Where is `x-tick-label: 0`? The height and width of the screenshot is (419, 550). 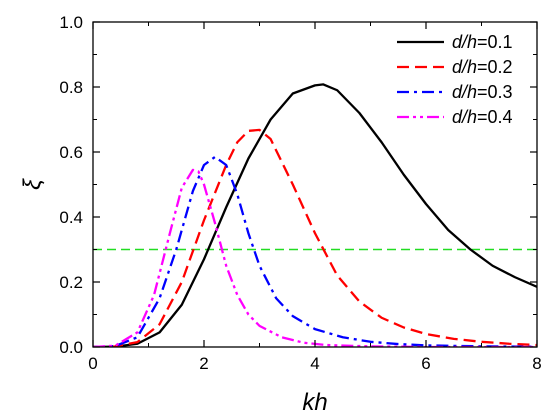
x-tick-label: 0 is located at coordinates (92, 363).